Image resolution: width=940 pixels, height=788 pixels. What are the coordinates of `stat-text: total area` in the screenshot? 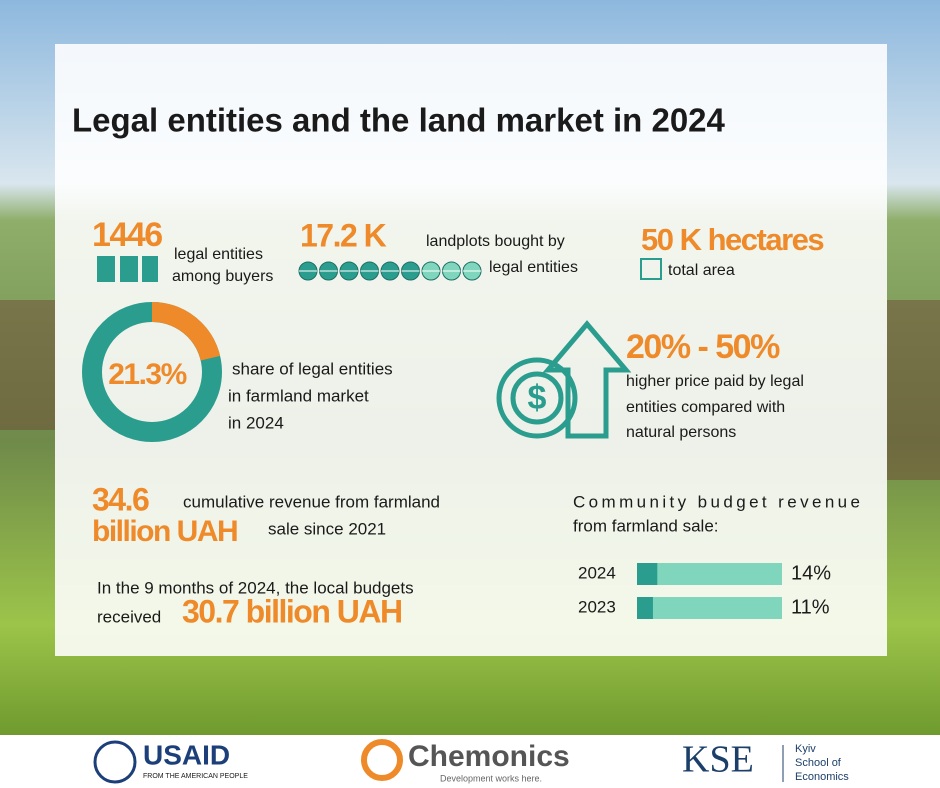 It's located at (701, 270).